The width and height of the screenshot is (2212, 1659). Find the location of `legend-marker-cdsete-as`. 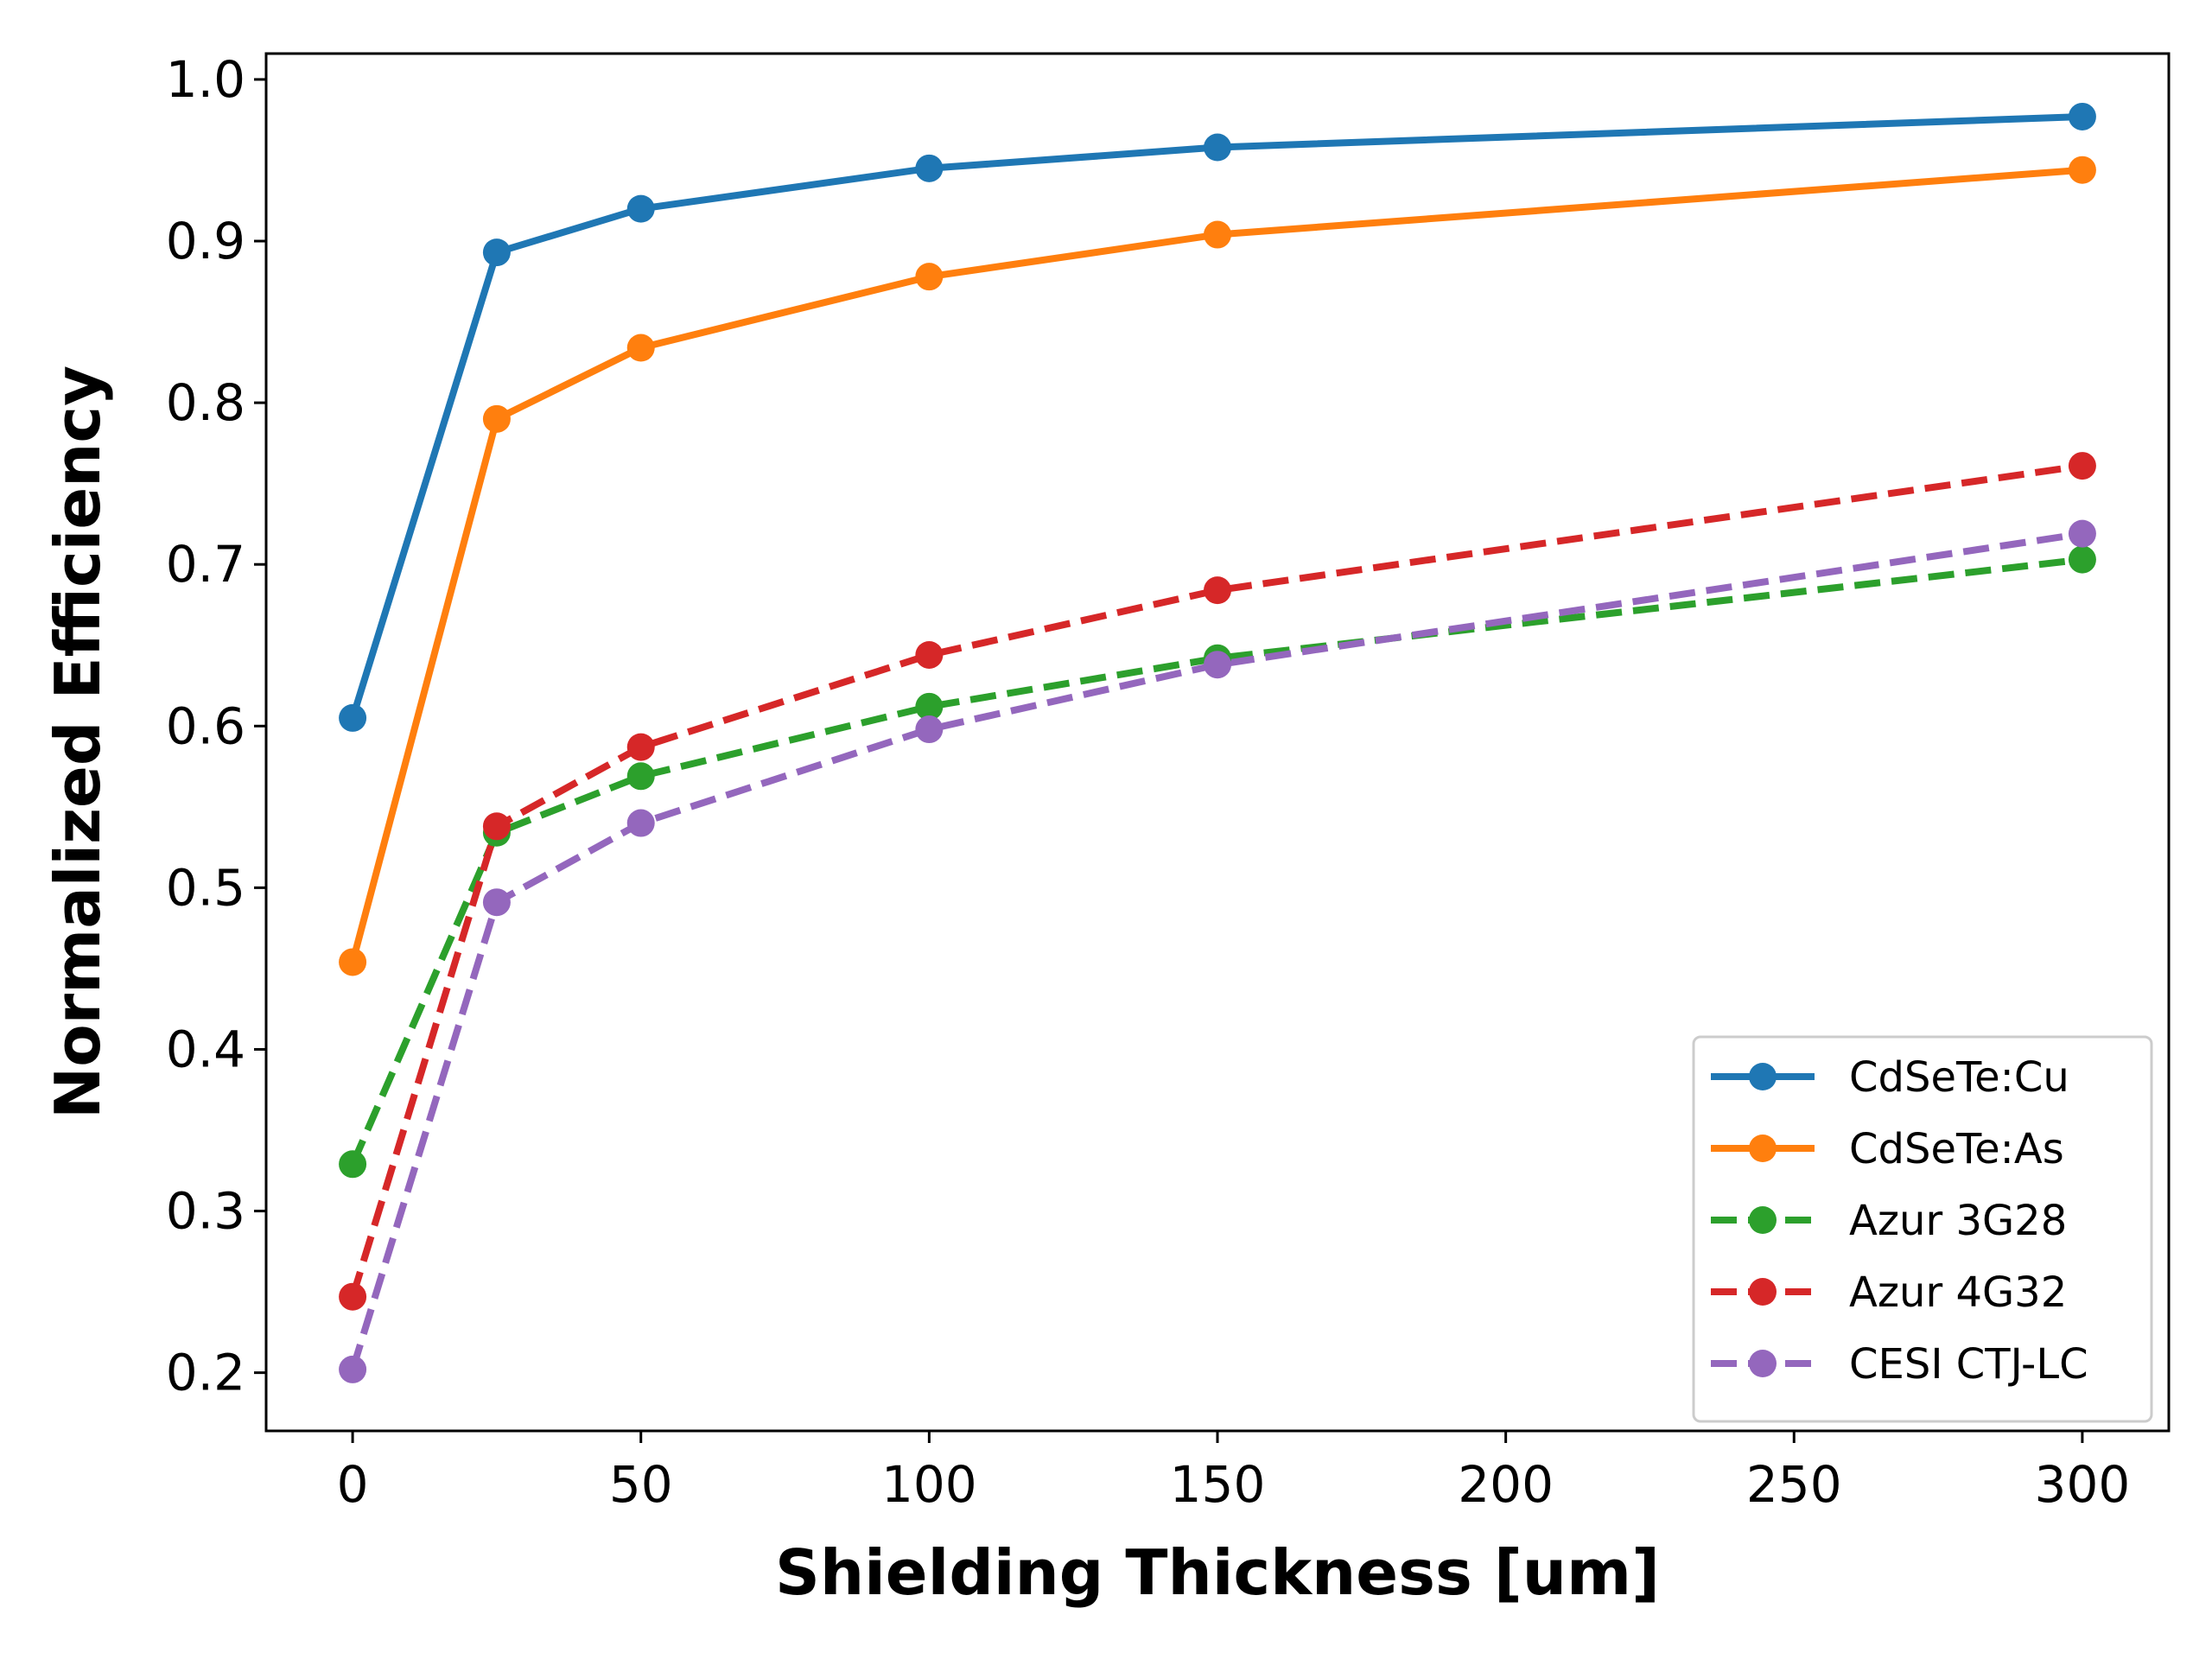

legend-marker-cdsete-as is located at coordinates (1763, 1148).